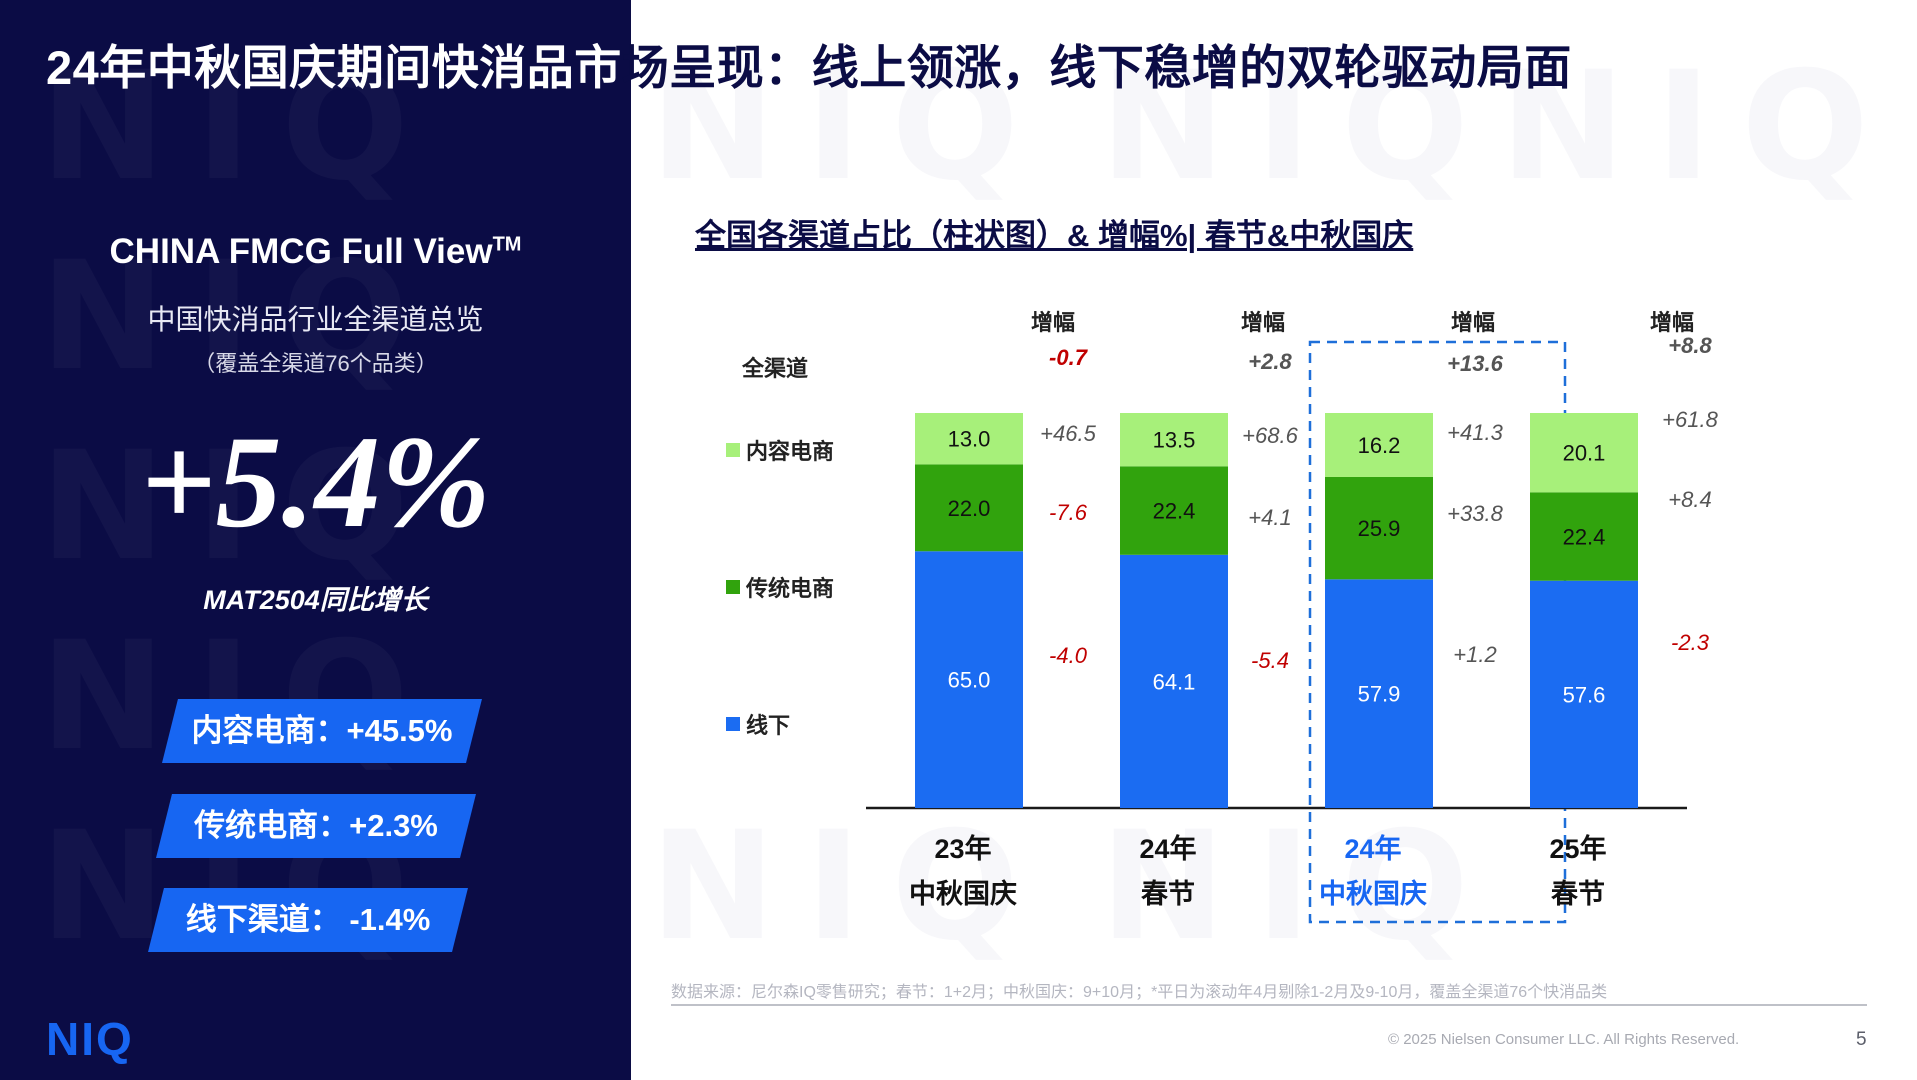  Describe the element at coordinates (1690, 642) in the screenshot. I see `growth-label: -2.3` at that location.